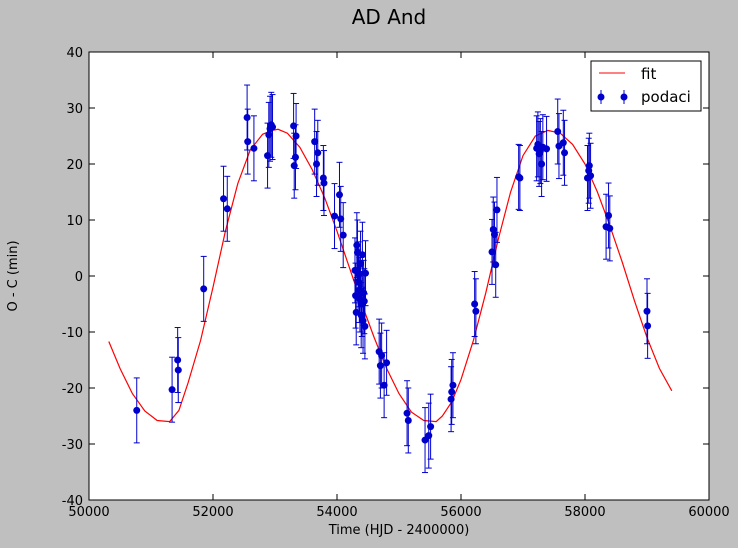  Describe the element at coordinates (88, 512) in the screenshot. I see `x-tick-label: 50000` at that location.